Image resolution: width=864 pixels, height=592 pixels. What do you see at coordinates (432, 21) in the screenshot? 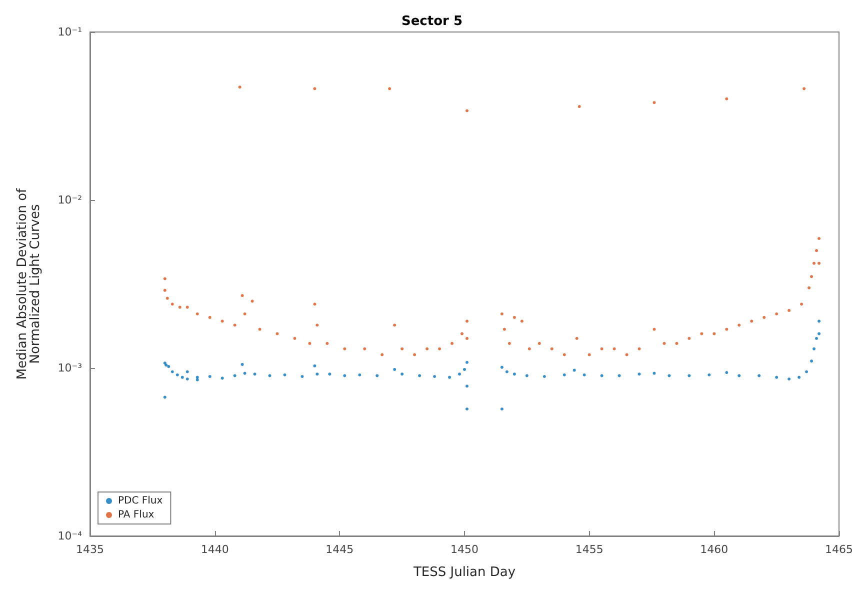
I see `chart-title: Sector 5` at bounding box center [432, 21].